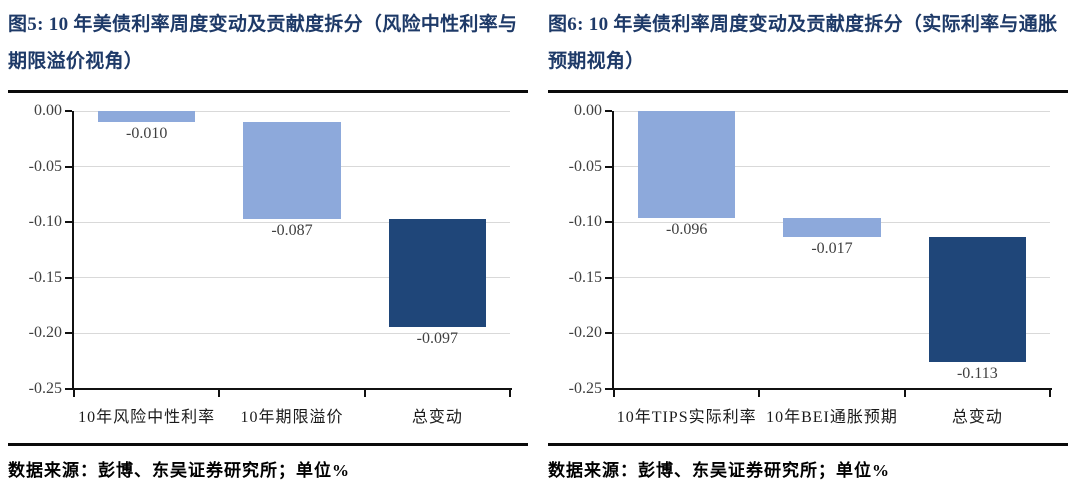 The height and width of the screenshot is (482, 1080). I want to click on figure-title: 图5: 10 年美债利率周度变动及贡献度拆分（风险中性利率与期限溢价视角）, so click(263, 43).